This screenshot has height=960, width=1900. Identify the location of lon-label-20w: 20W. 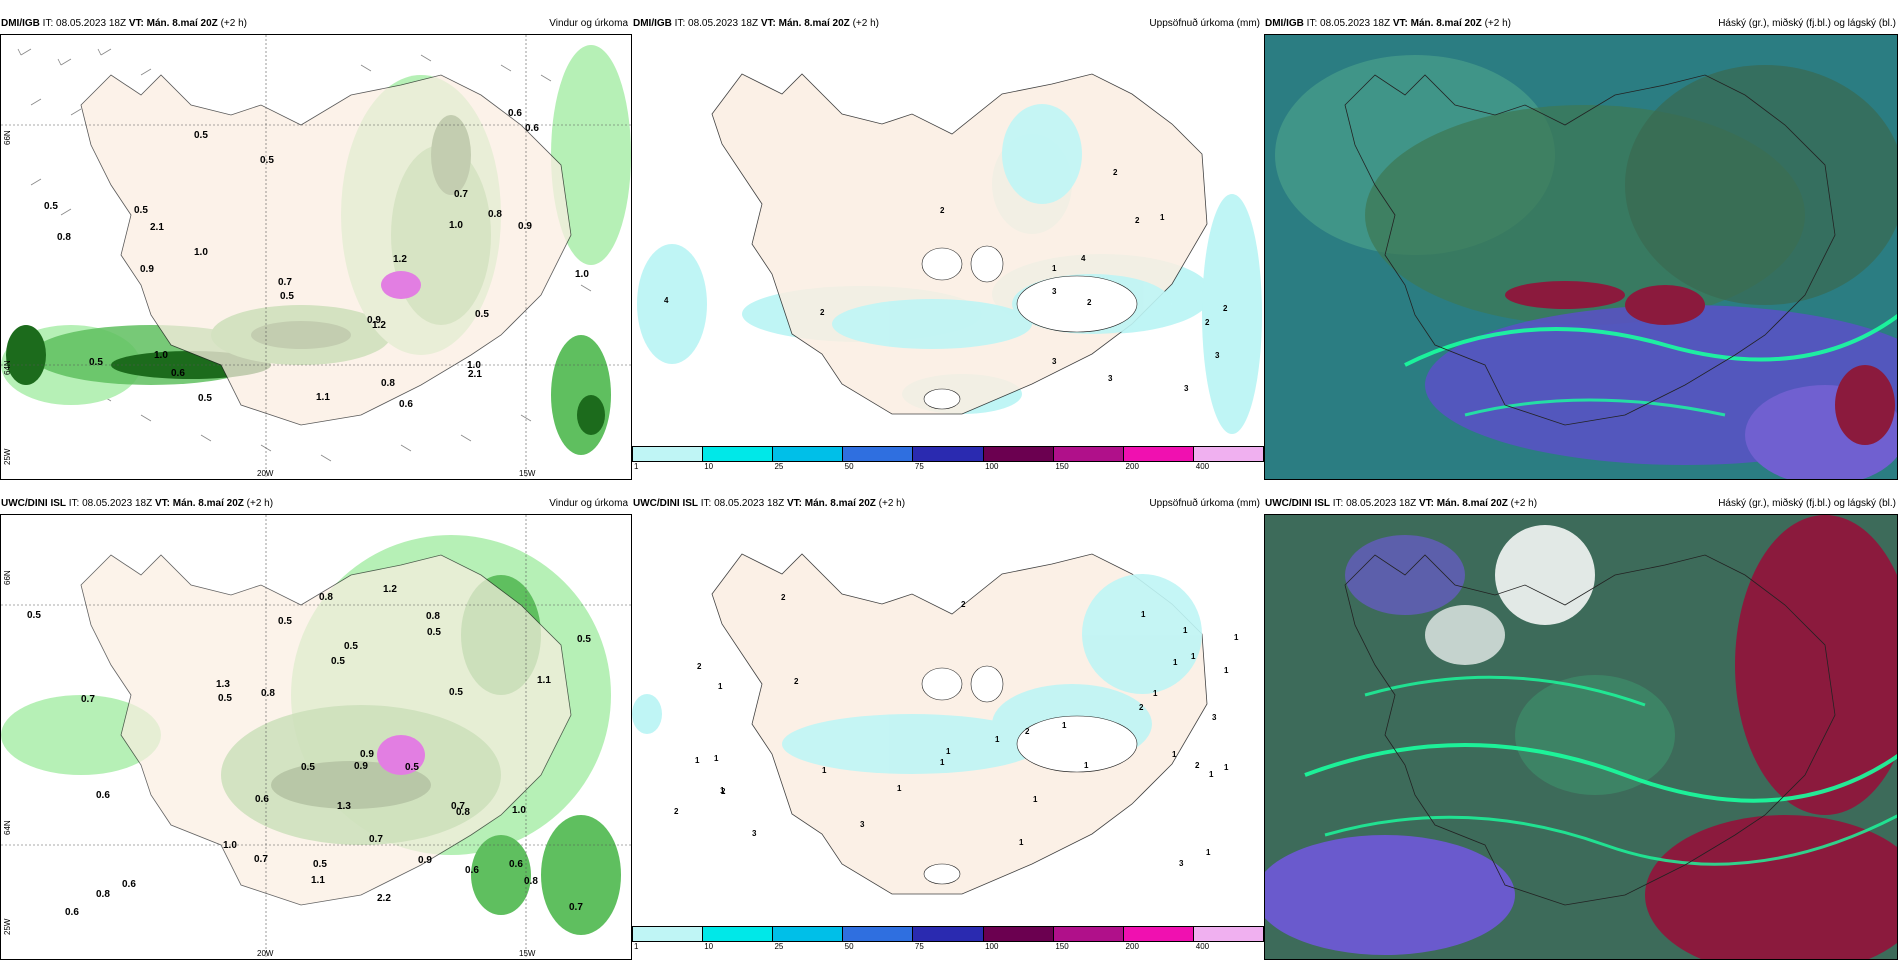
(265, 473).